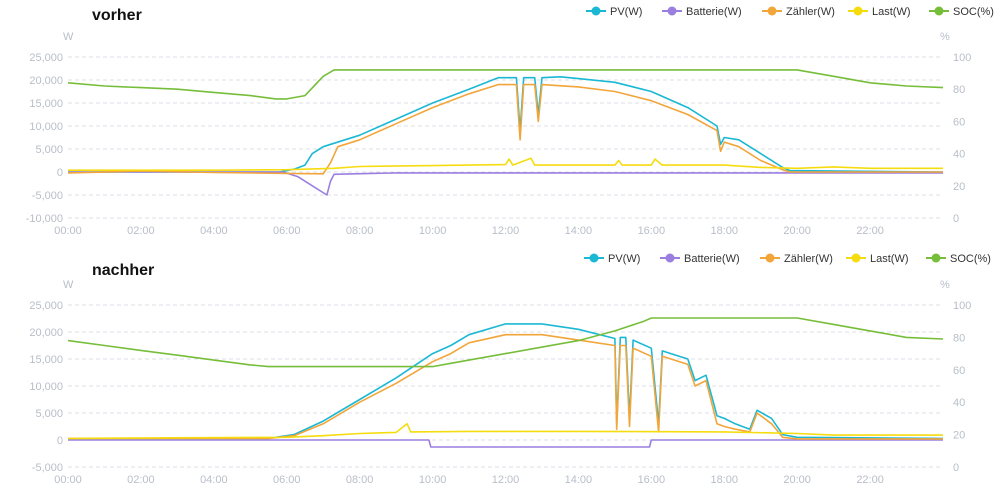 Image resolution: width=1000 pixels, height=502 pixels. I want to click on chart-title: vorher, so click(117, 15).